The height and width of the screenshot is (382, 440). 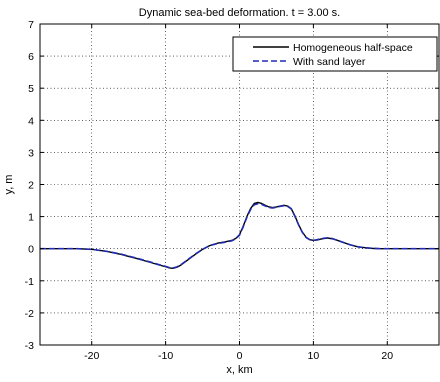 I want to click on x-tick-label: -10, so click(x=165, y=356).